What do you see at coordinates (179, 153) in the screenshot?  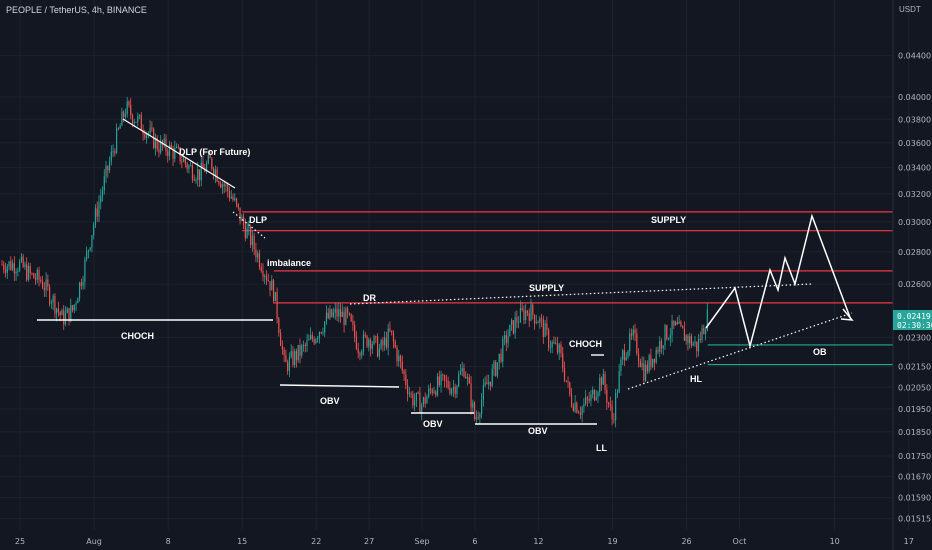 I see `dlp-trendline` at bounding box center [179, 153].